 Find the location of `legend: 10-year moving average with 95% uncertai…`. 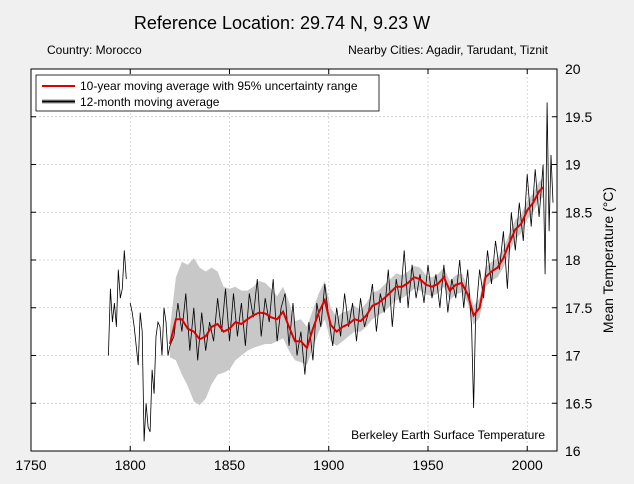

legend: 10-year moving average with 95% uncertai… is located at coordinates (207, 93).